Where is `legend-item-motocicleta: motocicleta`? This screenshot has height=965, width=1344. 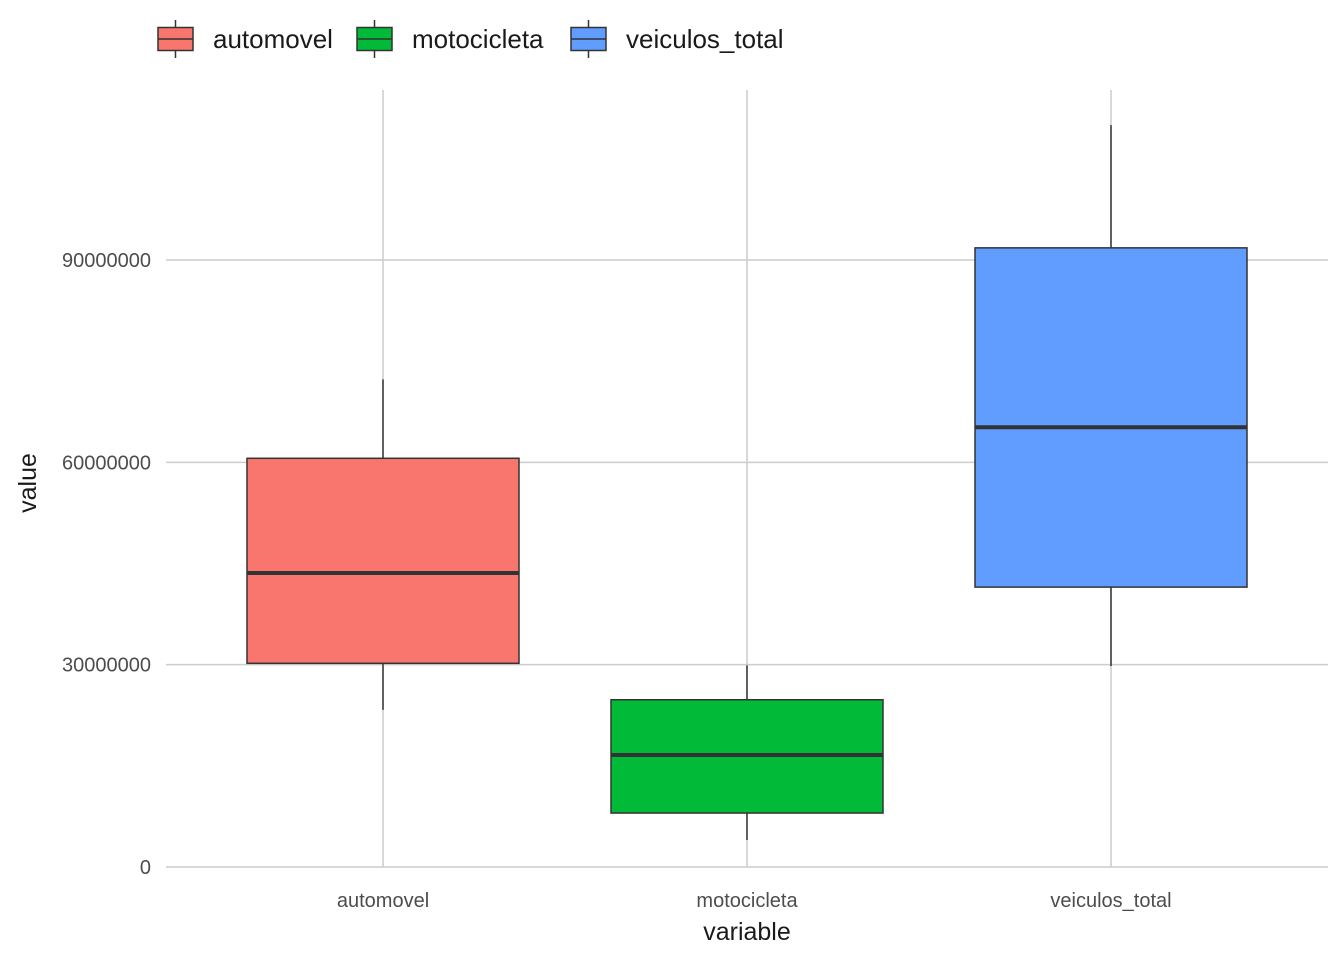 legend-item-motocicleta: motocicleta is located at coordinates (450, 39).